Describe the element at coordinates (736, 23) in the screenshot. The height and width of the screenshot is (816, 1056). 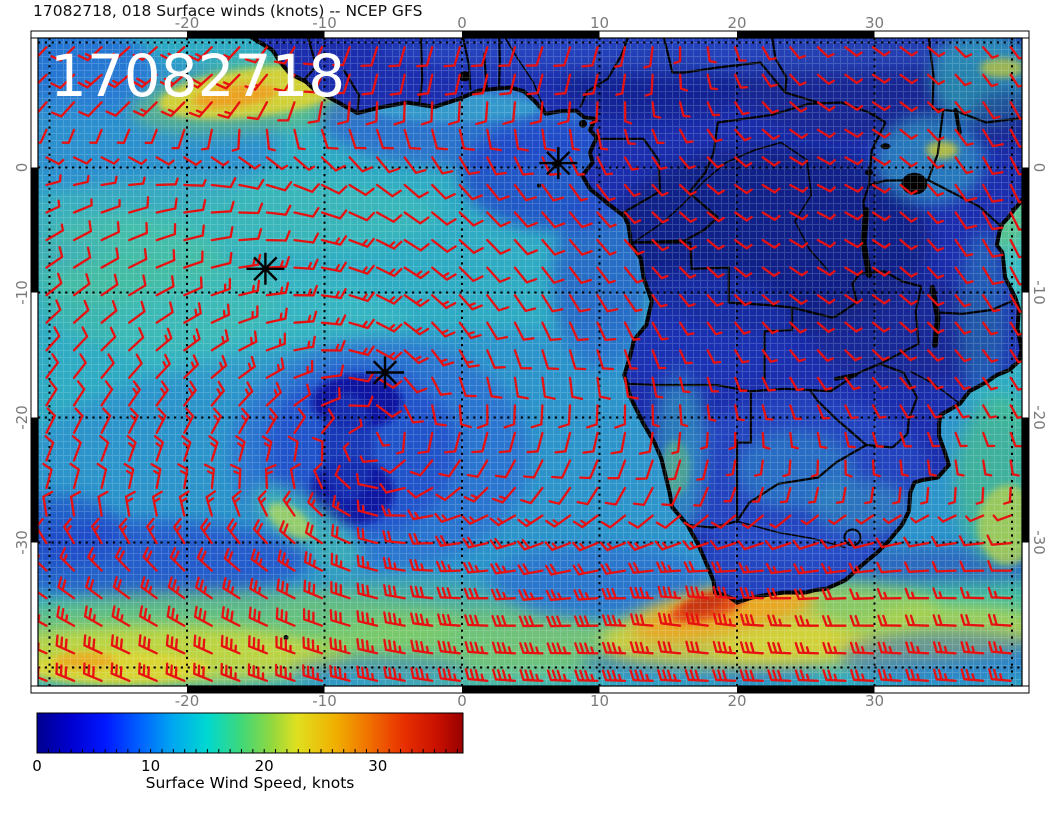
I see `lon-tick-label-top: 20` at that location.